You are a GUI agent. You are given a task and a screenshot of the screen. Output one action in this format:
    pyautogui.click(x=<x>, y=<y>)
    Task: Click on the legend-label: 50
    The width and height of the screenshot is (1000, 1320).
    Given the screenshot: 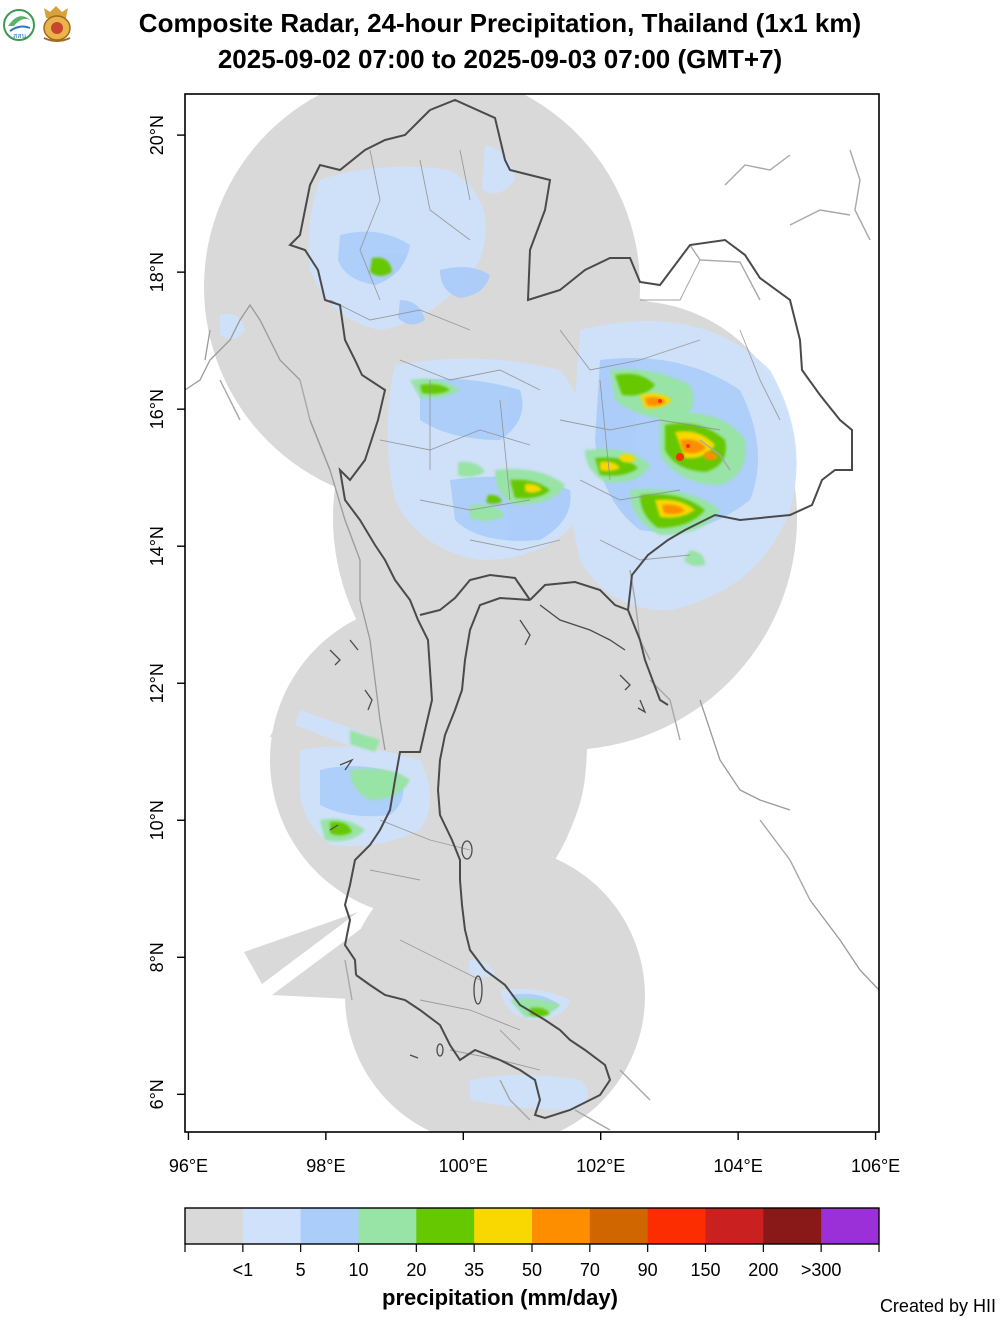 What is the action you would take?
    pyautogui.click(x=532, y=1270)
    